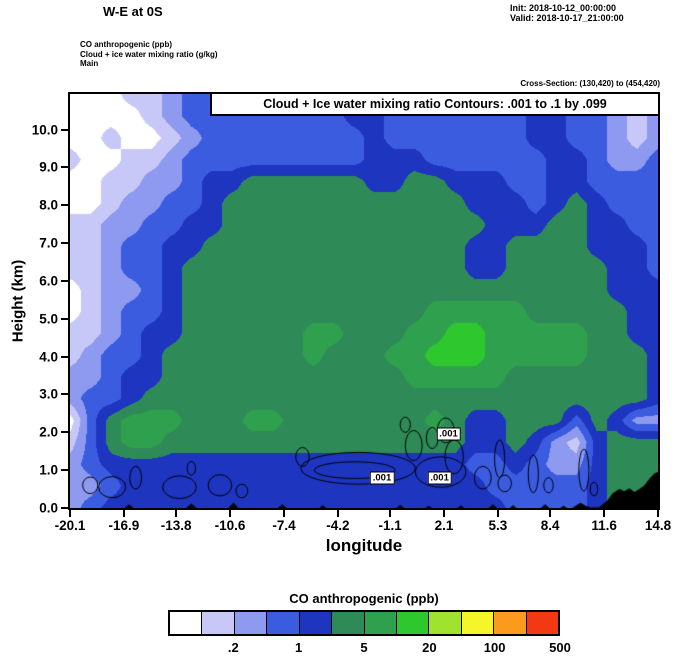 The height and width of the screenshot is (667, 674). I want to click on init-time: Init: 2018-10-12_00:00:00, so click(563, 8).